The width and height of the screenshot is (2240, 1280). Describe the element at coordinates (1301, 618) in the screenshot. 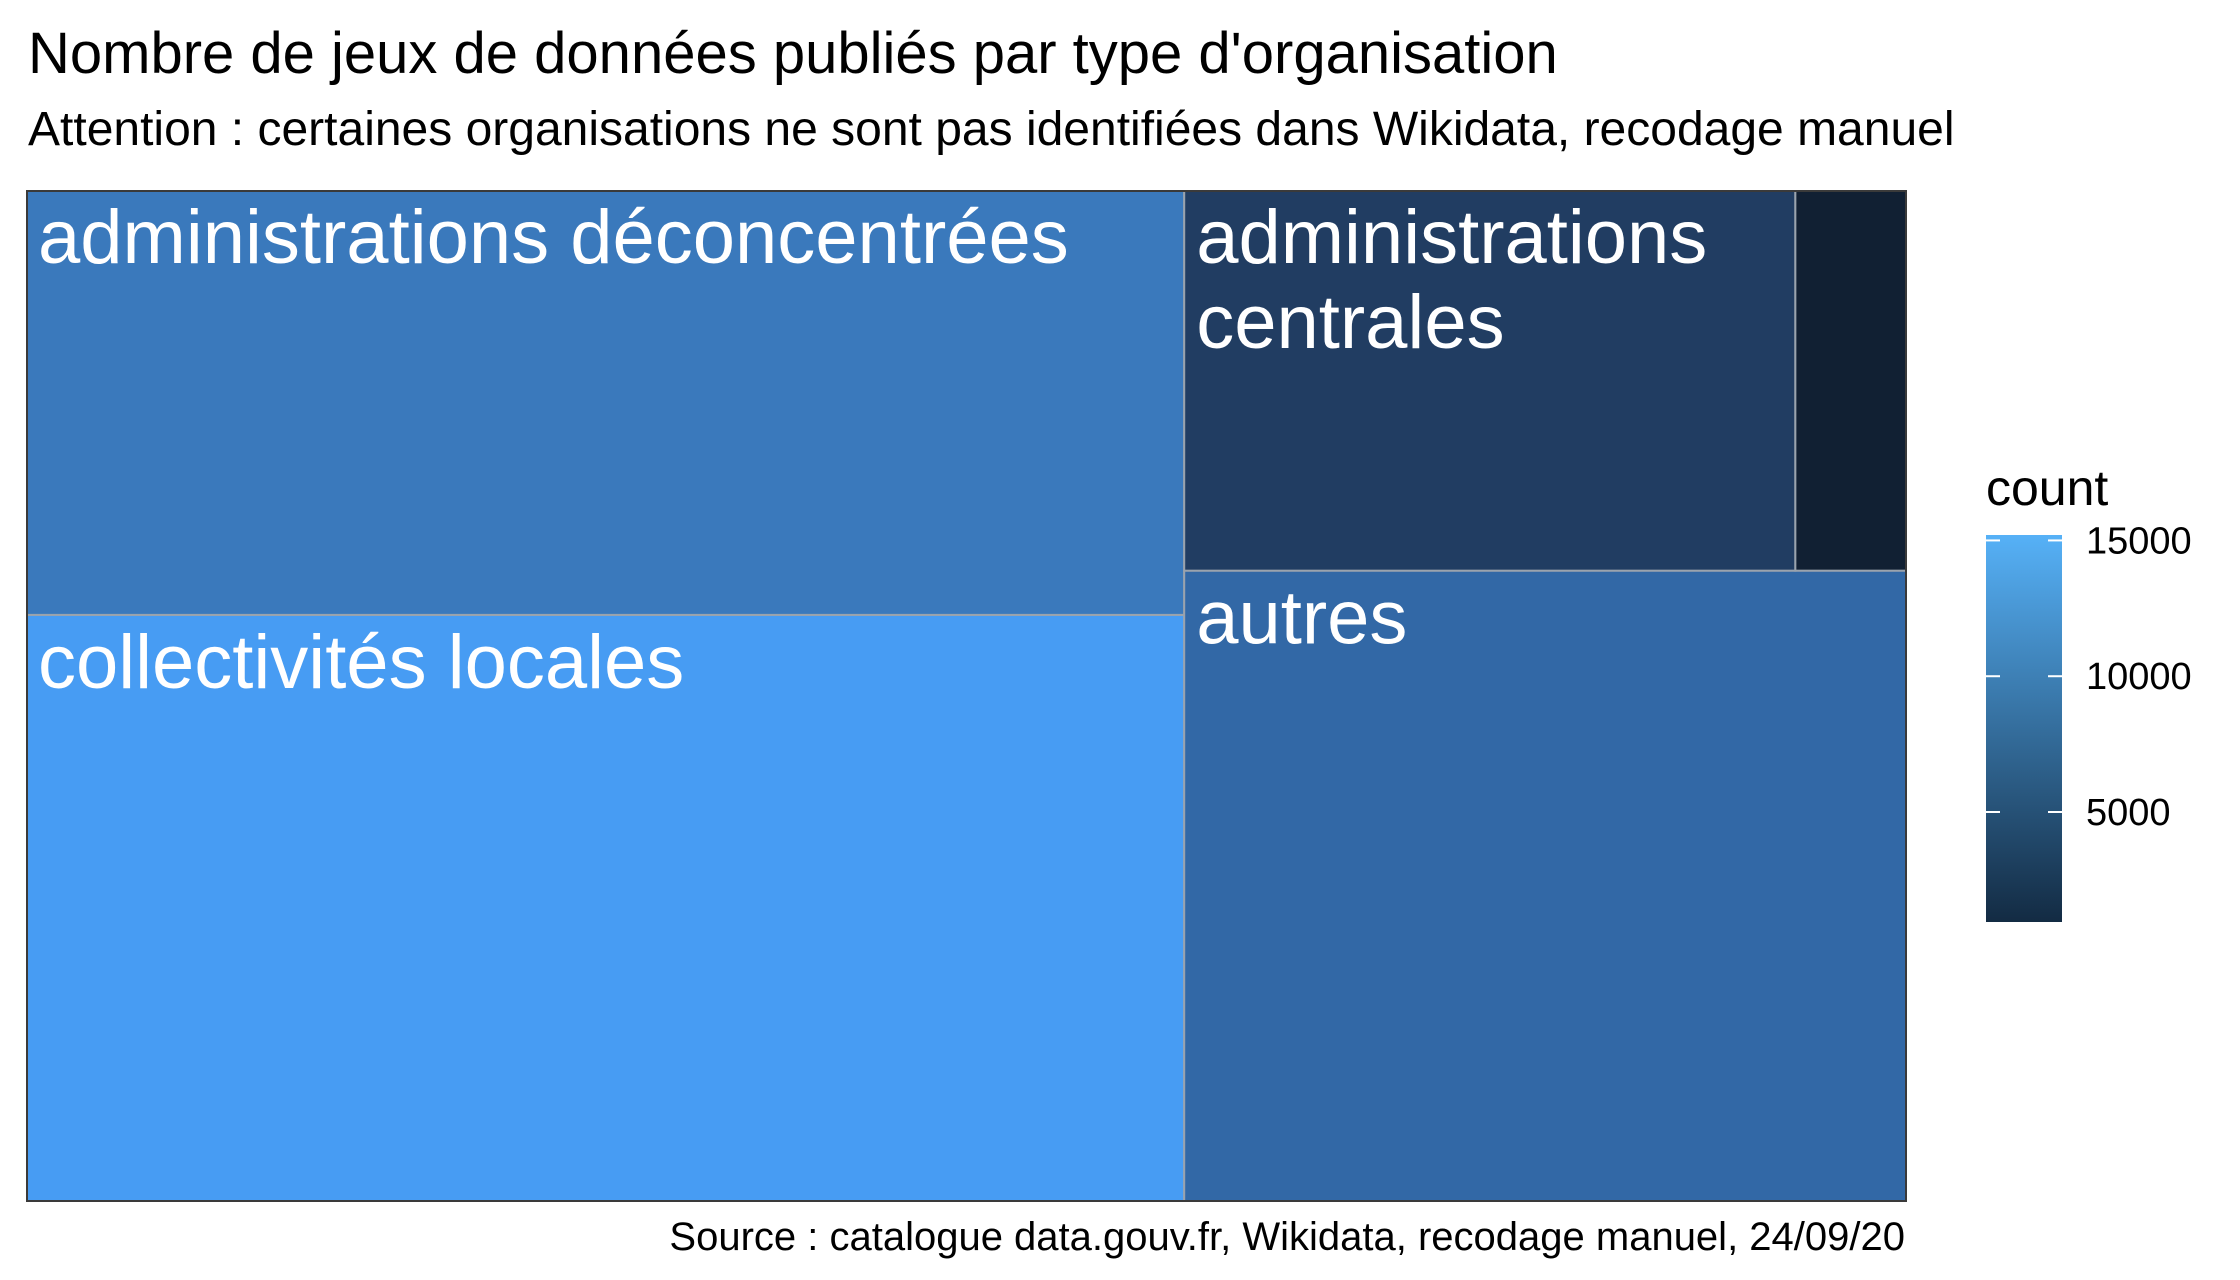

I see `tile-label: autres` at that location.